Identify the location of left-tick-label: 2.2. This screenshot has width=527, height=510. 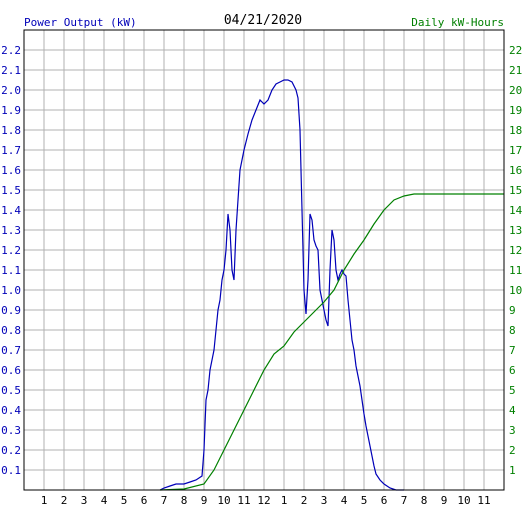
(11, 50).